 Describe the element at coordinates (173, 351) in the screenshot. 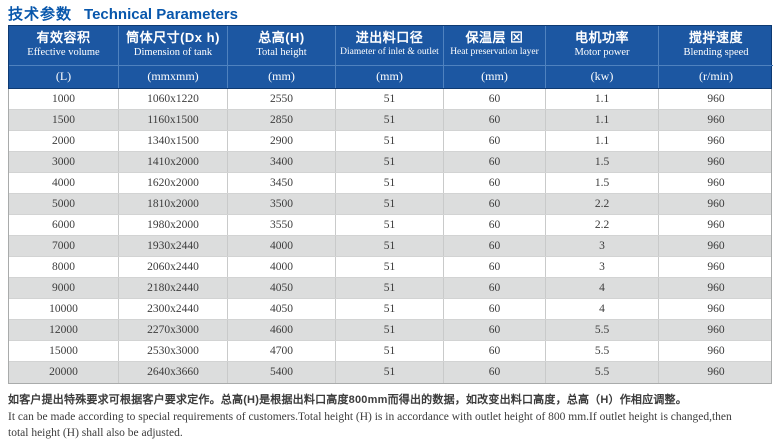

I see `table-cell: 2530x3000` at that location.